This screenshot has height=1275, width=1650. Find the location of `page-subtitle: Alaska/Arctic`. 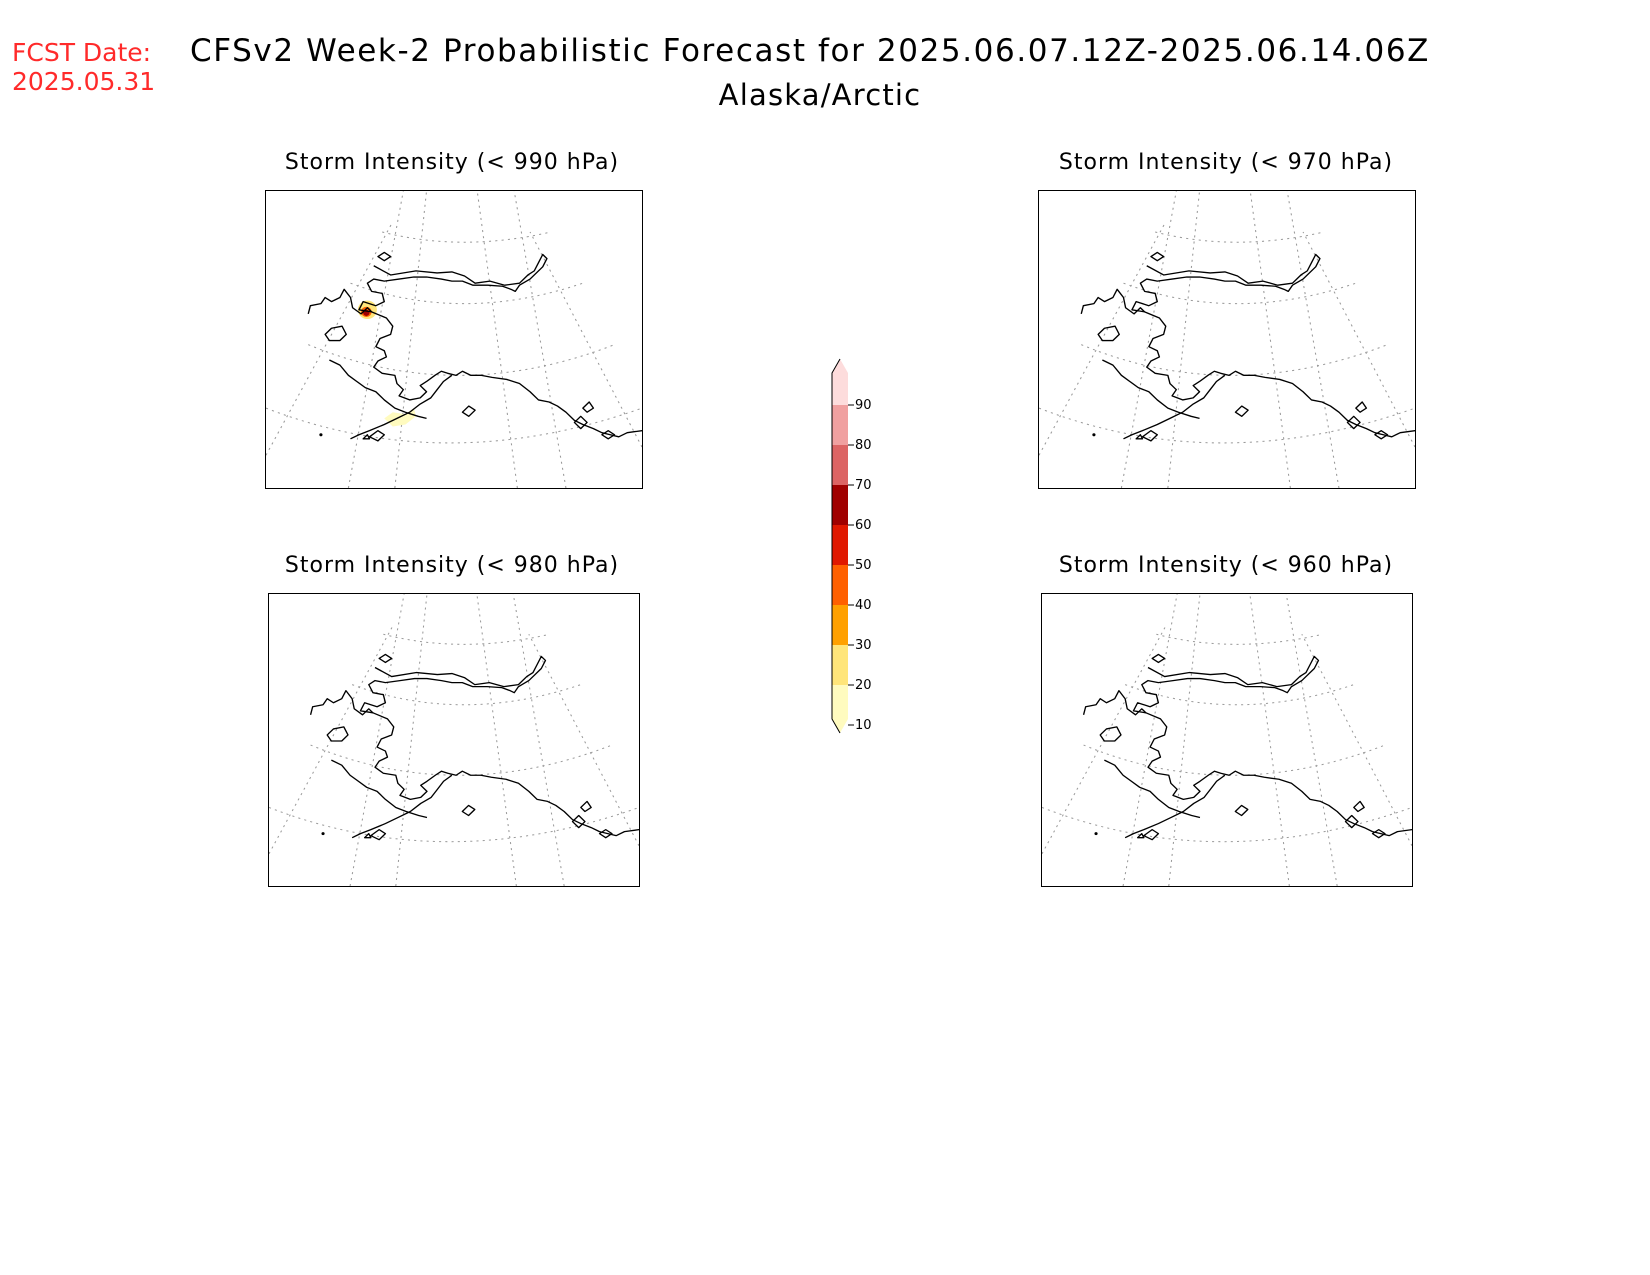

page-subtitle: Alaska/Arctic is located at coordinates (820, 95).